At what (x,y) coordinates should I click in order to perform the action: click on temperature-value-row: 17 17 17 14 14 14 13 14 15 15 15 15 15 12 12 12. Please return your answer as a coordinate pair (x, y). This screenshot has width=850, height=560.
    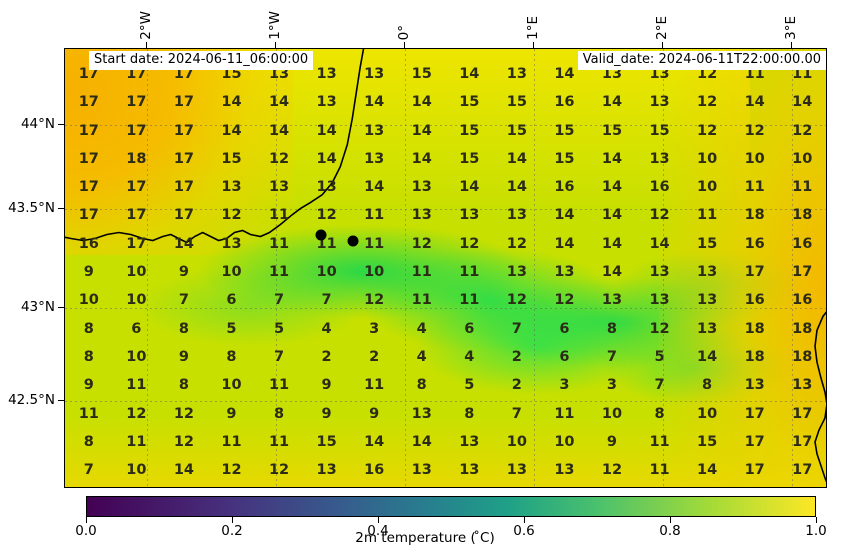
    Looking at the image, I should click on (445, 131).